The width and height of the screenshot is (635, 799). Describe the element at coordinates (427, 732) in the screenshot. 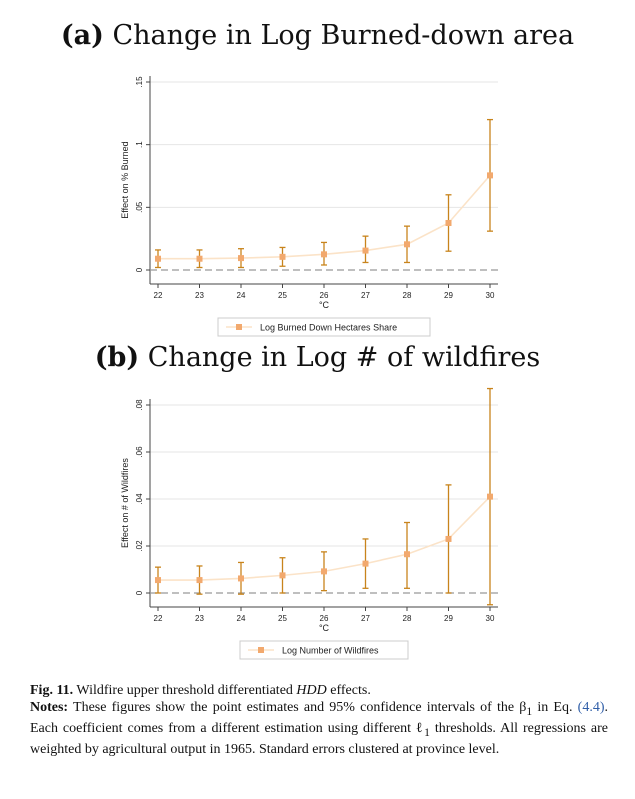

I see `notes-sub-2: 1` at that location.